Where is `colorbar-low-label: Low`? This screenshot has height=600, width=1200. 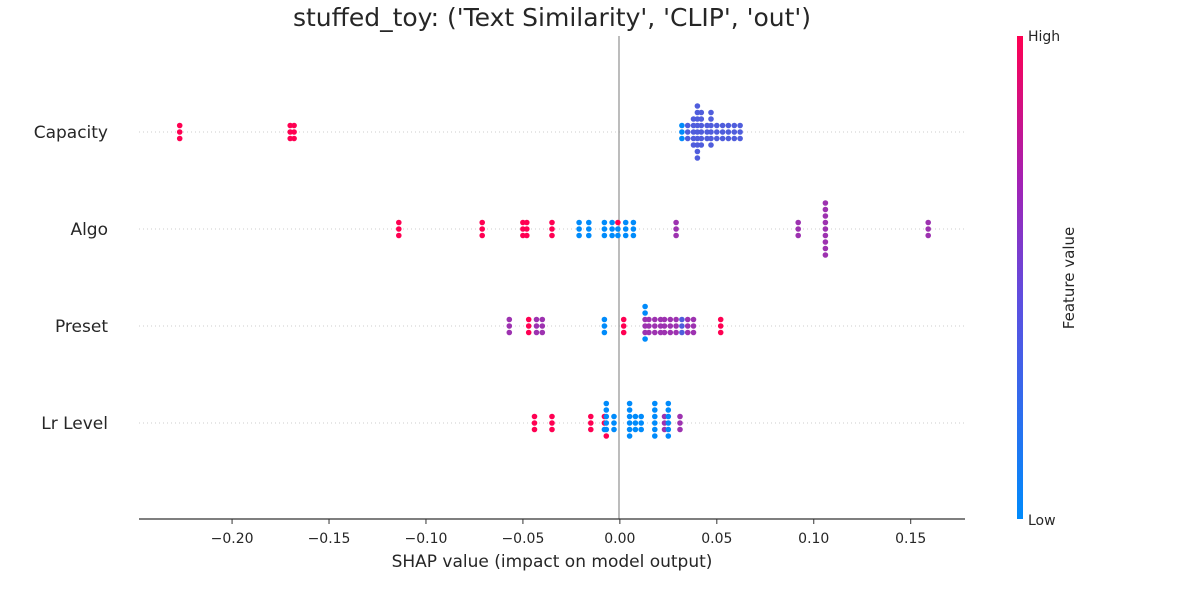 colorbar-low-label: Low is located at coordinates (1042, 521).